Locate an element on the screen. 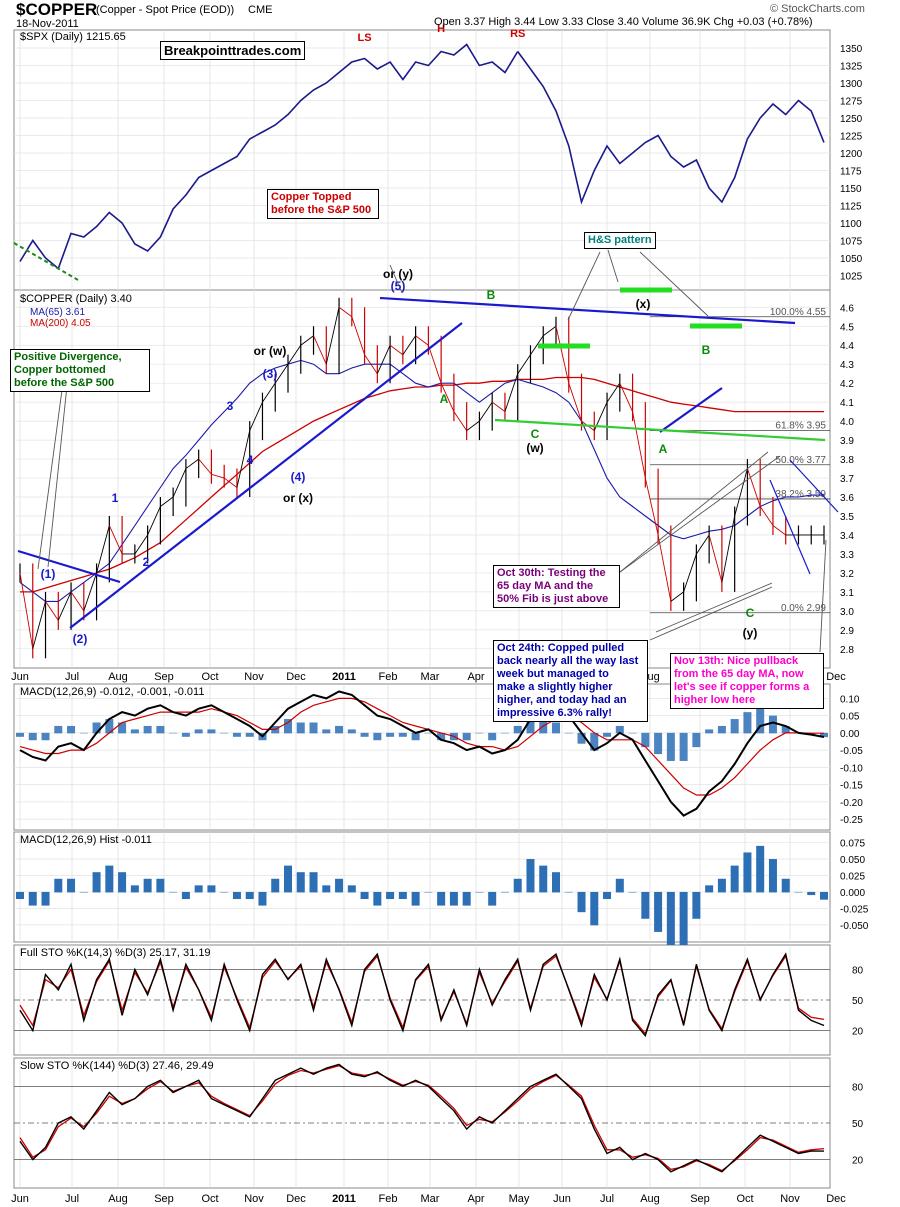  x-tick-label: 2011 is located at coordinates (344, 677).